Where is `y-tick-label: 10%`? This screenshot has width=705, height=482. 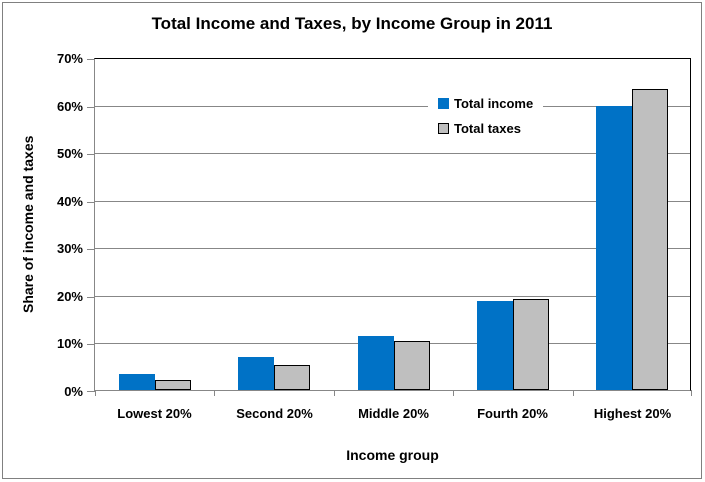
y-tick-label: 10% is located at coordinates (69, 343).